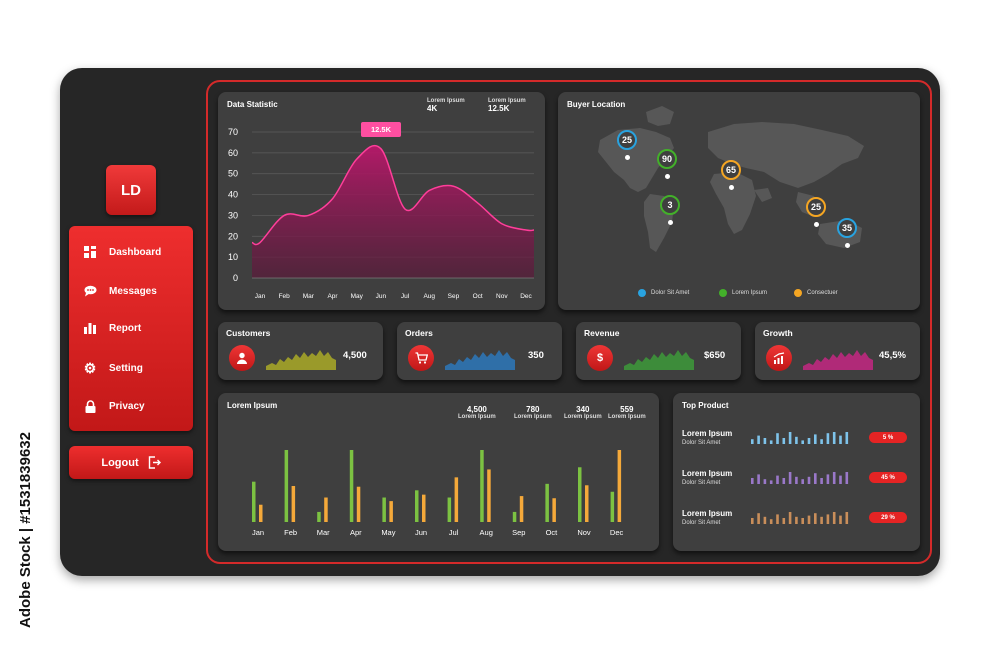  Describe the element at coordinates (480, 360) in the screenshot. I see `sparkline-area` at that location.